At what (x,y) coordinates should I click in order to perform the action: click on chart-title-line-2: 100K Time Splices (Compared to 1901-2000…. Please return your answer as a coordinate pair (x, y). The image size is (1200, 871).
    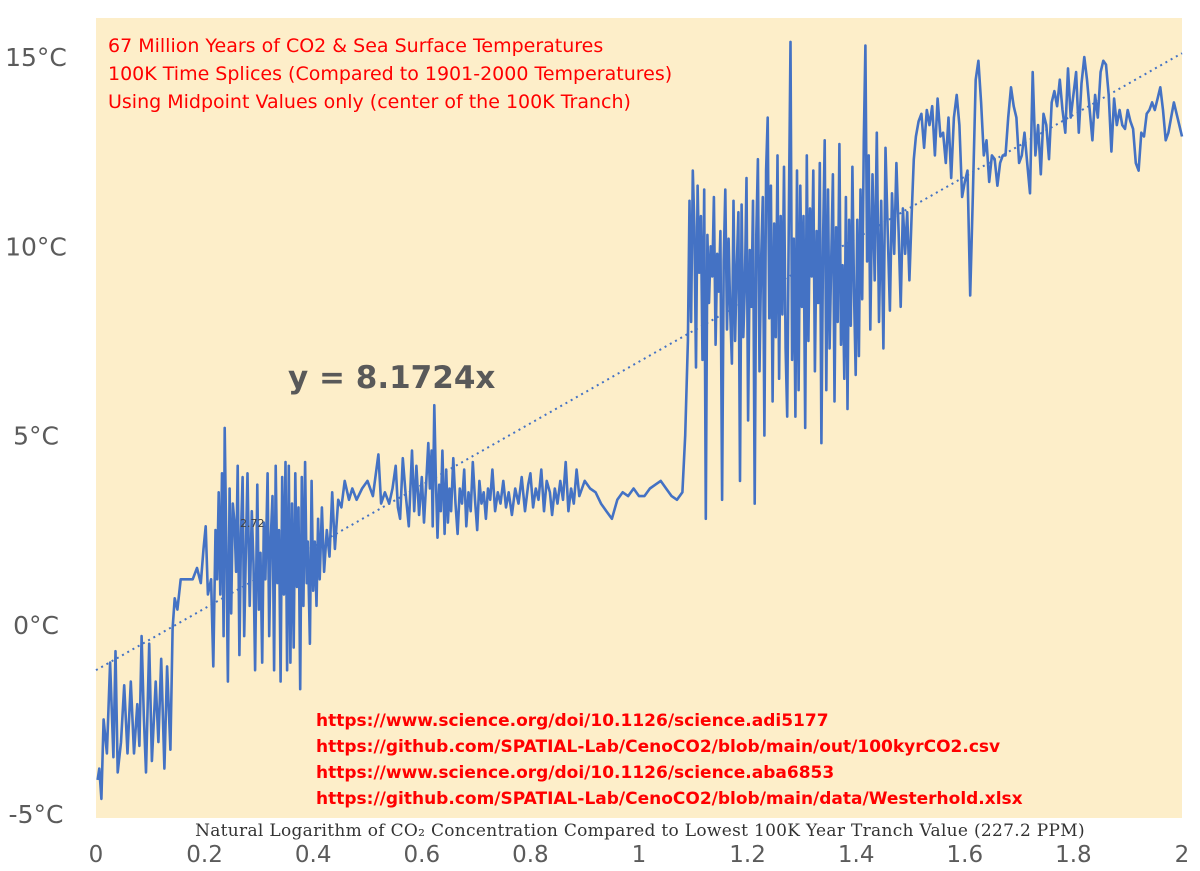
    Looking at the image, I should click on (390, 74).